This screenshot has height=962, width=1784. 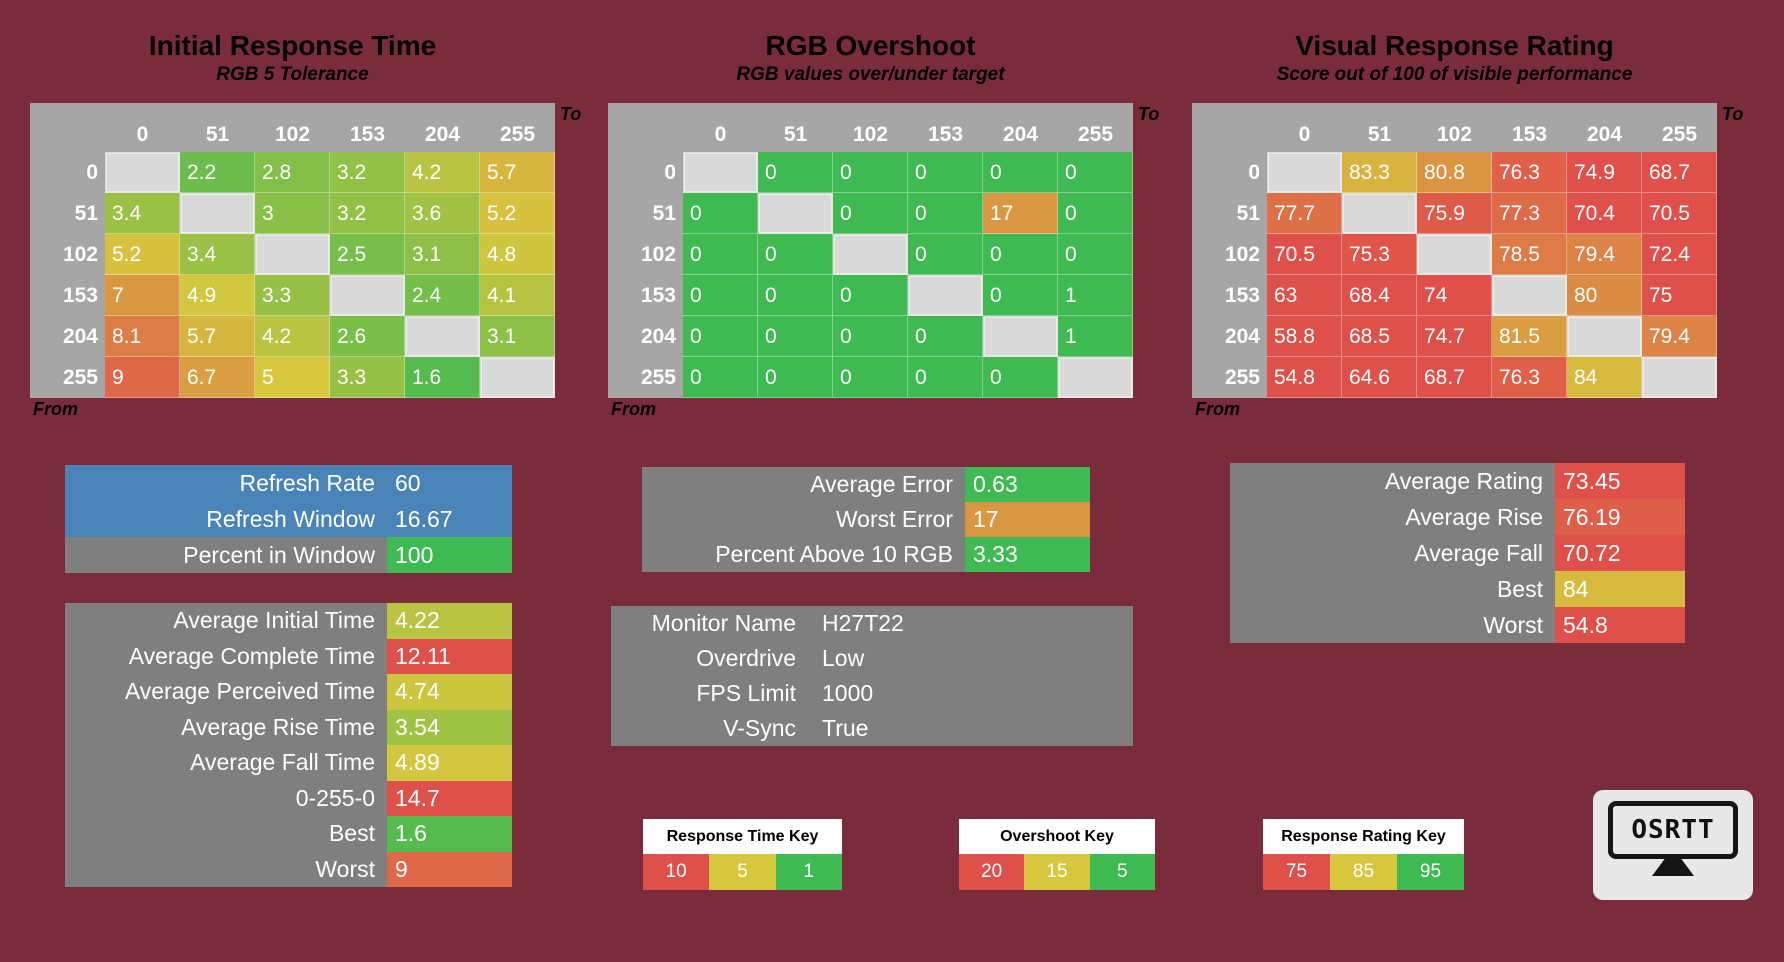 I want to click on table-title-initial-response-time: Initial Response Time, so click(x=292, y=45).